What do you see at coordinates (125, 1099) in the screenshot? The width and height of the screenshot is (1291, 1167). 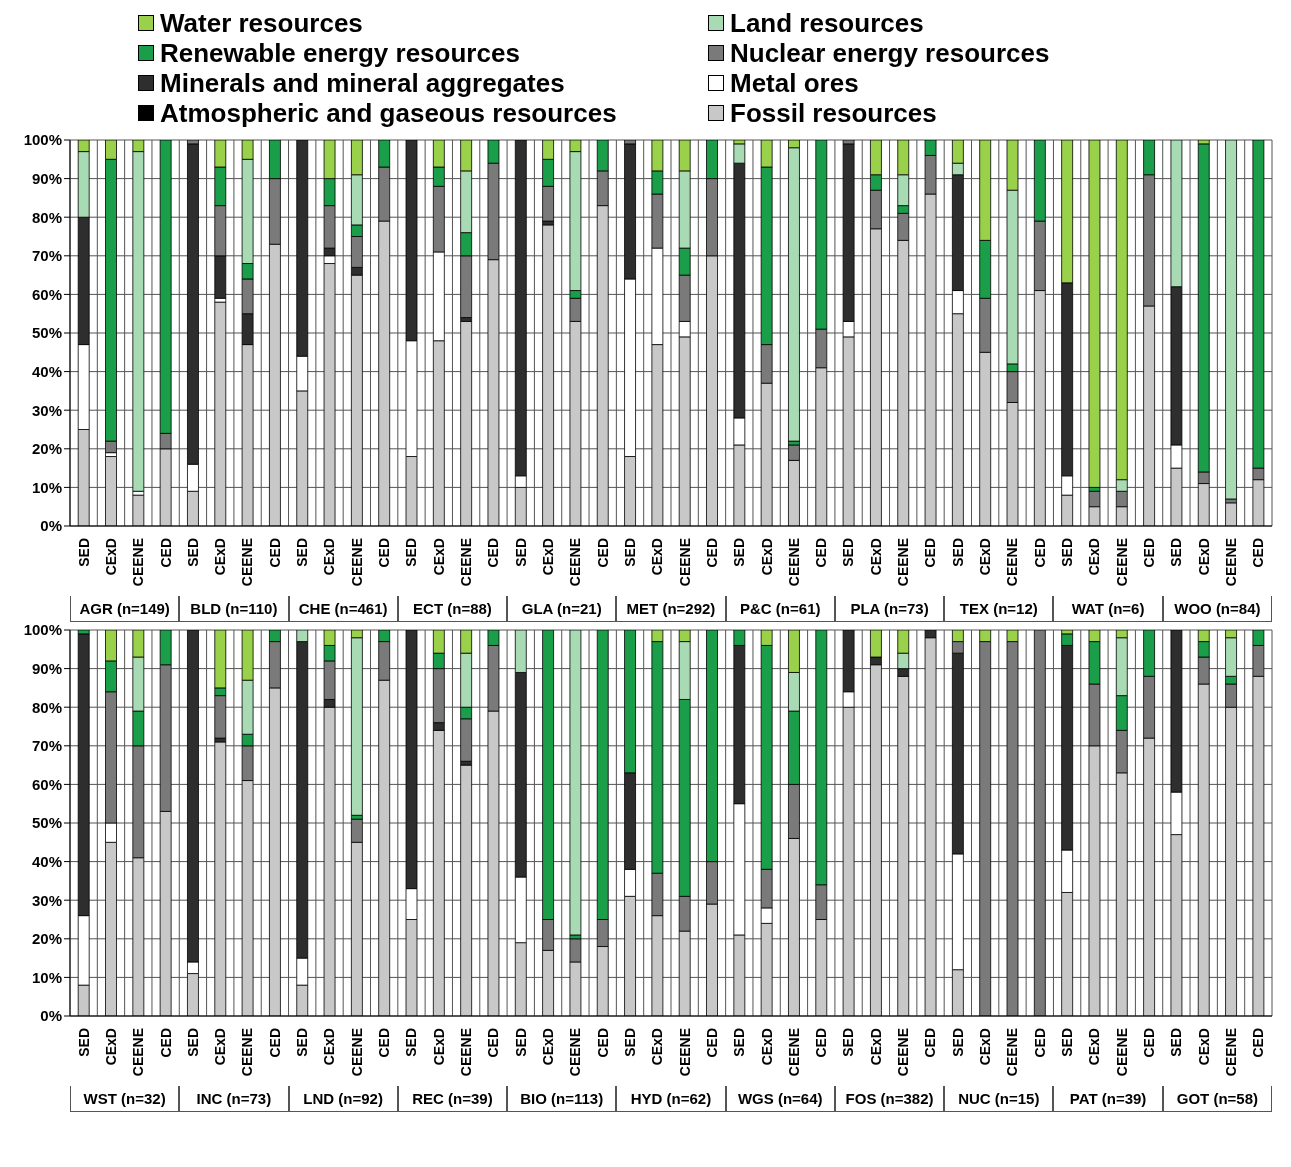 I see `text: WST (n=32)` at bounding box center [125, 1099].